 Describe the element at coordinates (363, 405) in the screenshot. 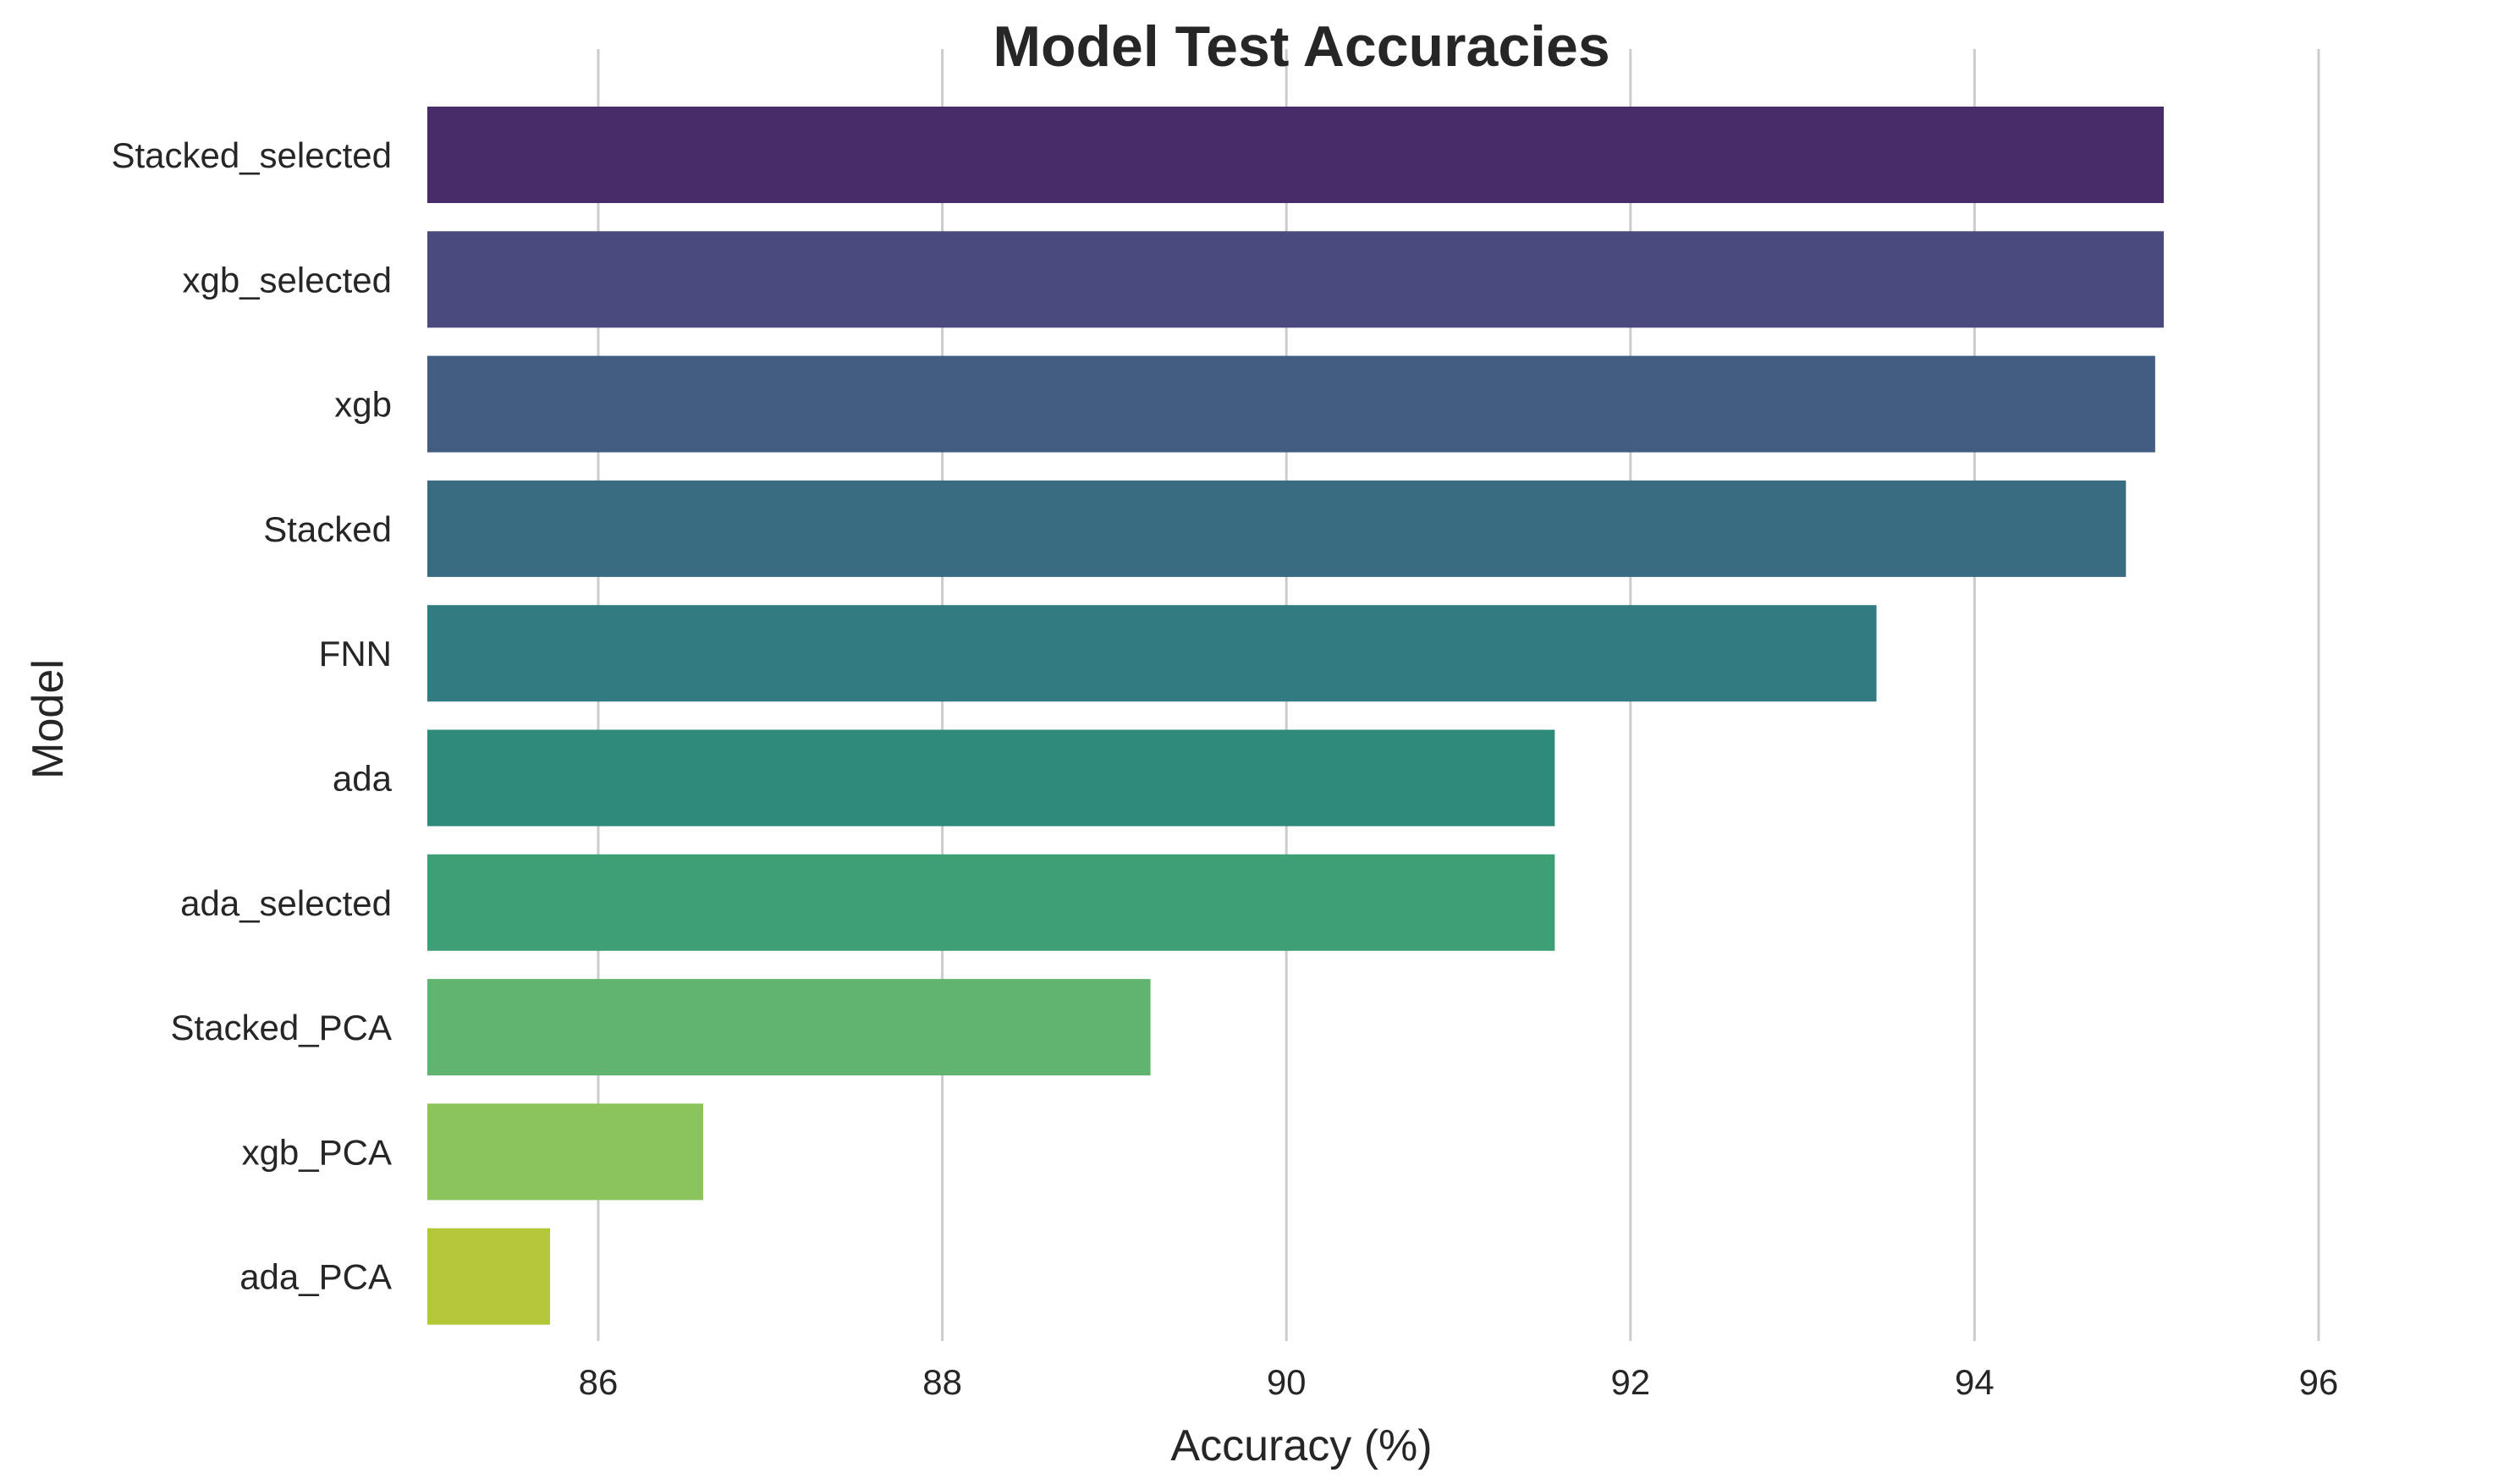

I see `y-tick-label: xgb` at that location.